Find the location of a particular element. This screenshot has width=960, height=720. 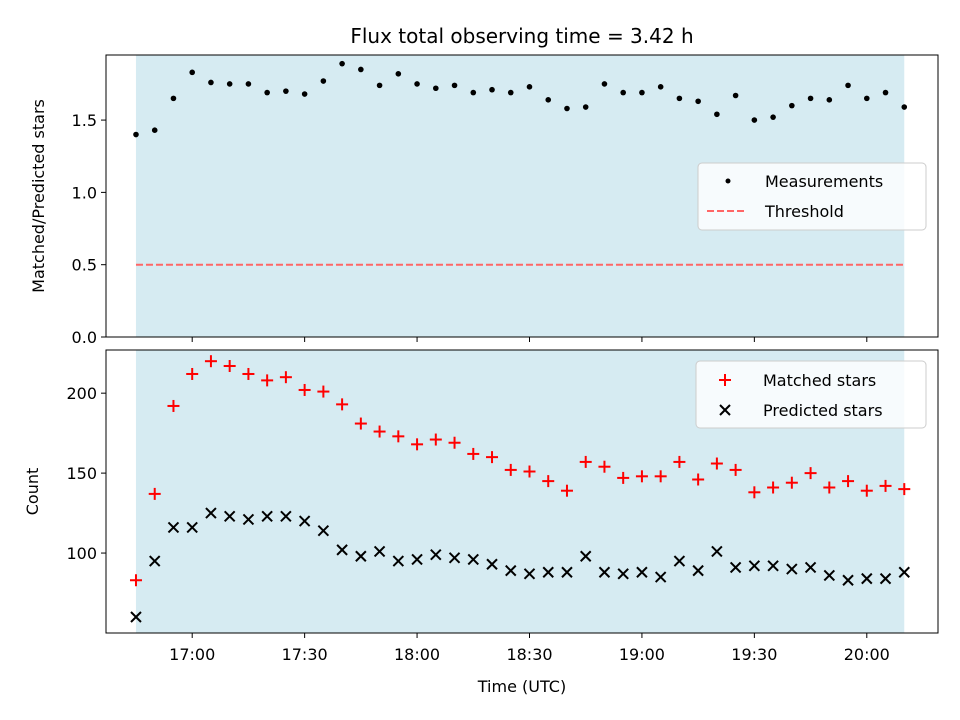

y-tick-label: 100 is located at coordinates (81, 553).